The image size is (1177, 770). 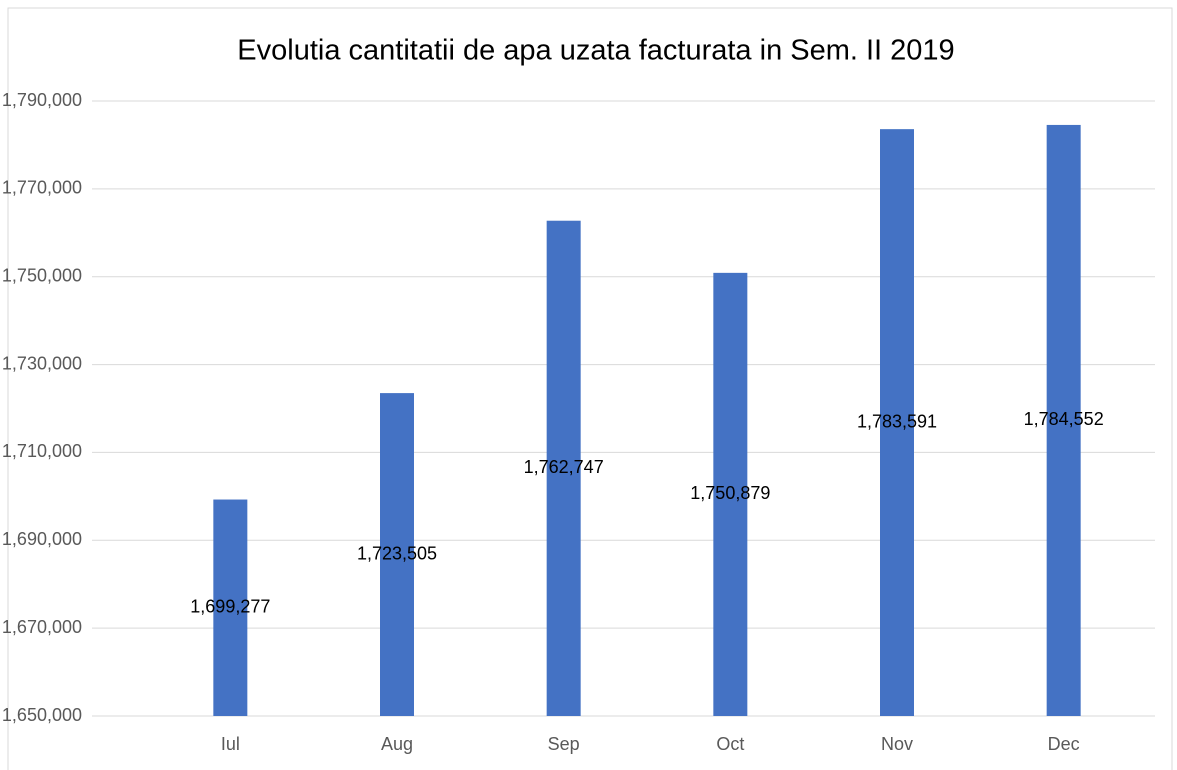 I want to click on value-label: 1,762,747, so click(x=564, y=467).